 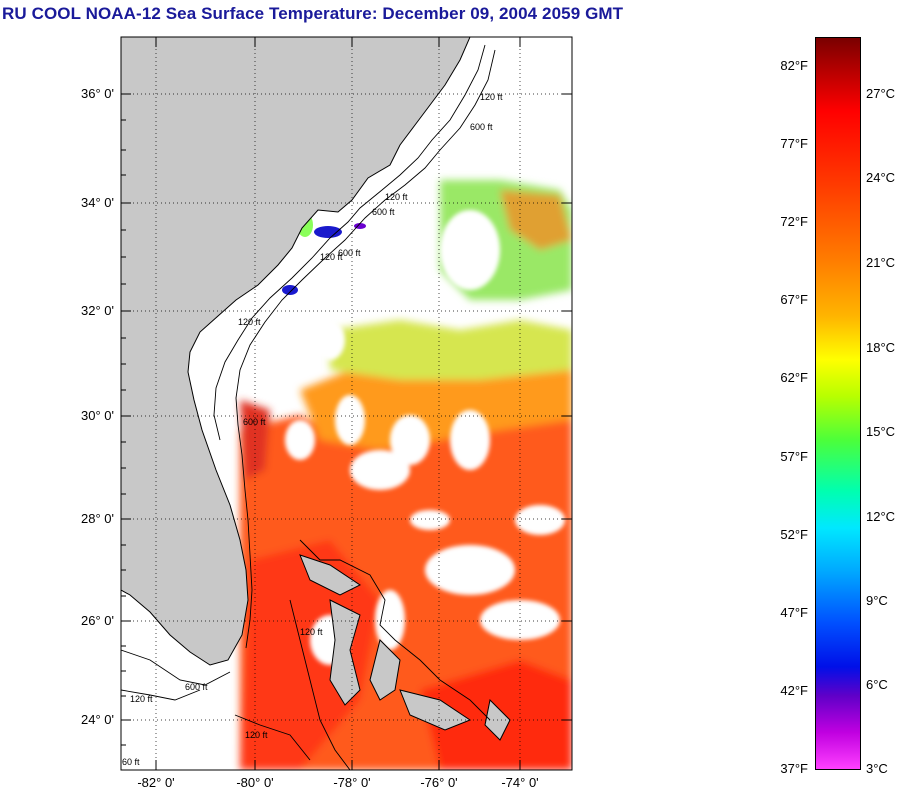 What do you see at coordinates (794, 377) in the screenshot?
I see `fahrenheit-label: 62°F` at bounding box center [794, 377].